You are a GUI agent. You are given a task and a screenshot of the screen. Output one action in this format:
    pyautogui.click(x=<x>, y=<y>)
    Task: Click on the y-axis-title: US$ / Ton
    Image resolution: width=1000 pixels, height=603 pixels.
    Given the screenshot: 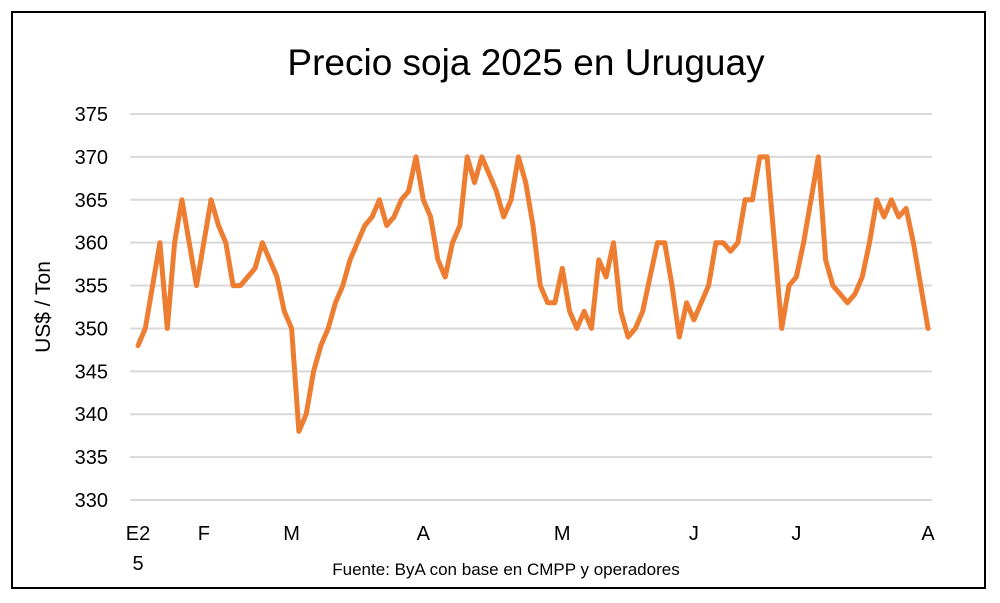 What is the action you would take?
    pyautogui.click(x=43, y=307)
    